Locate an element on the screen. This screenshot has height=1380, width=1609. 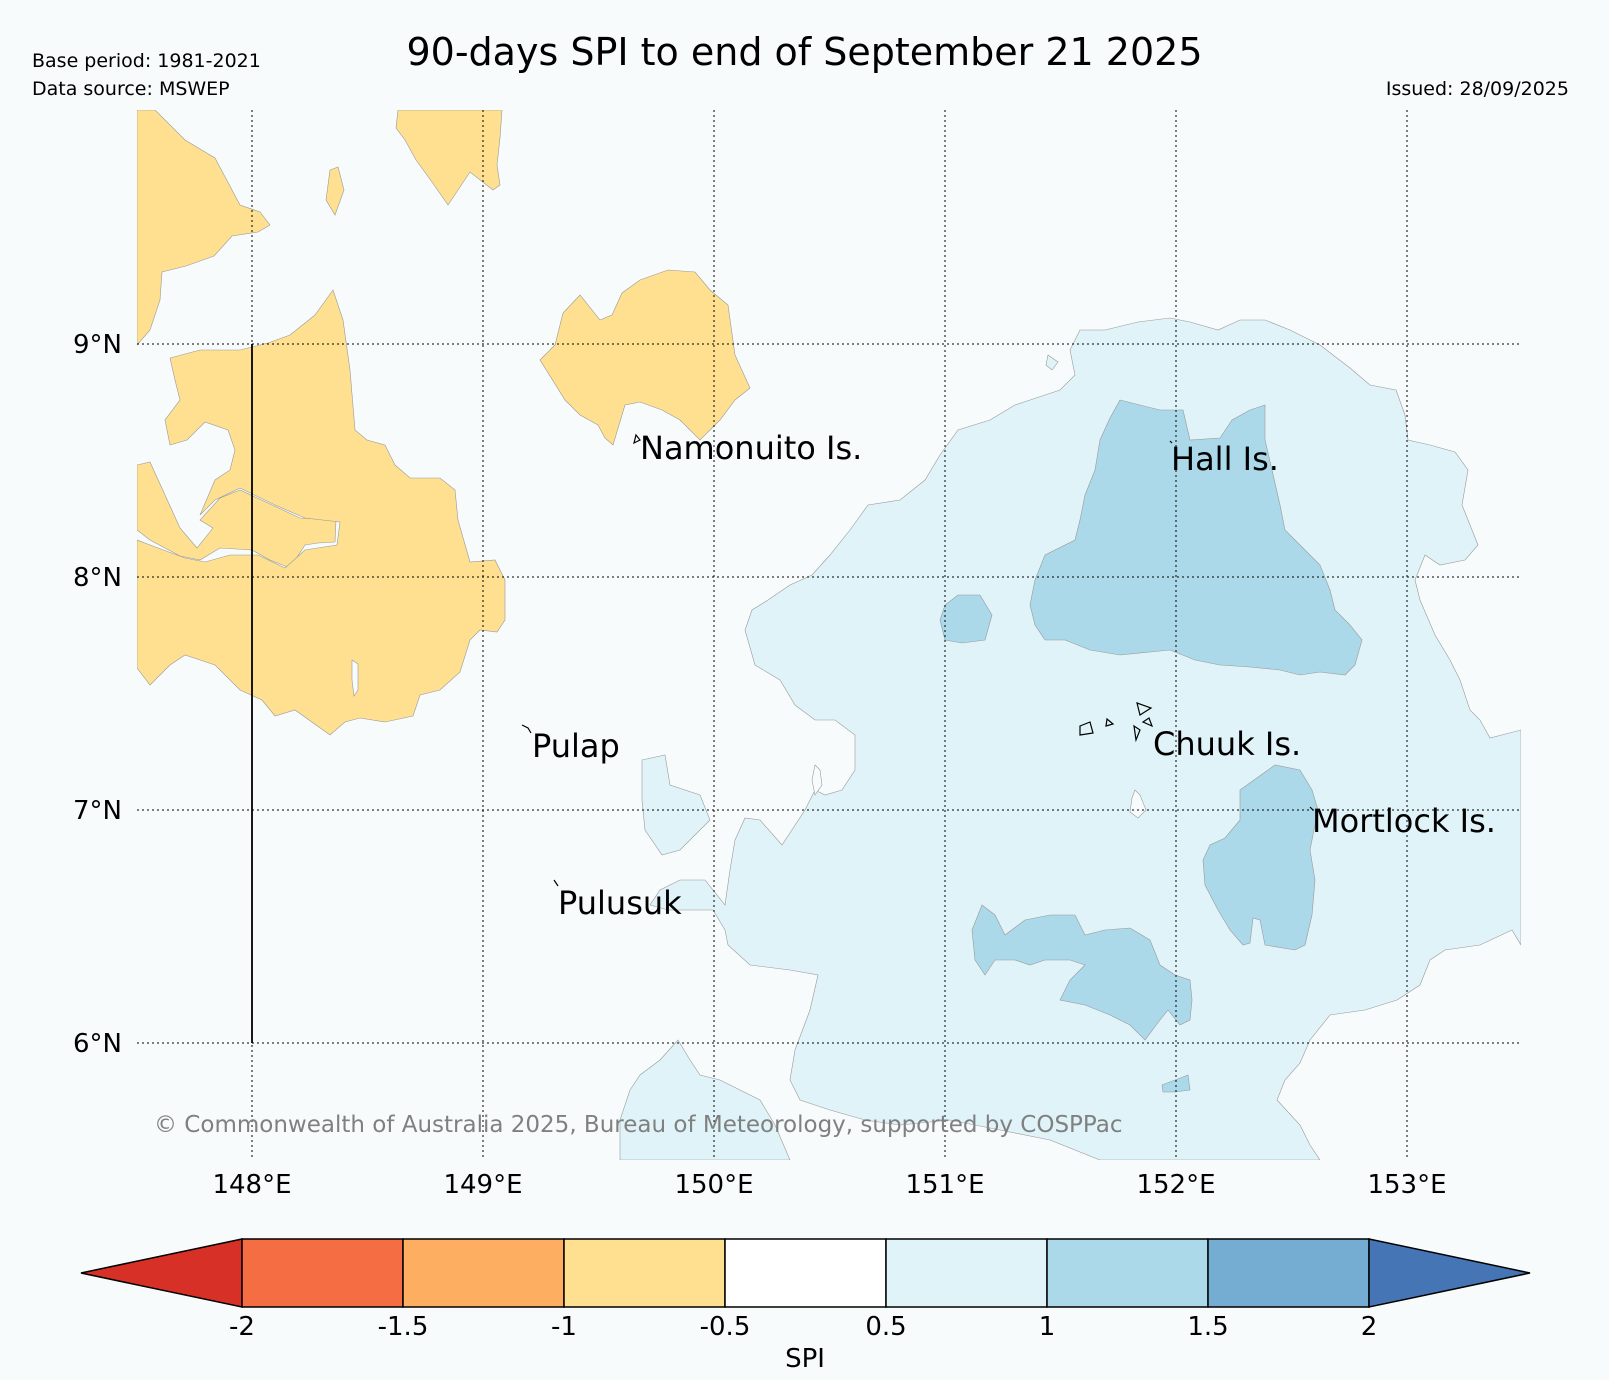
colorbar-bin-1-1.5 is located at coordinates (1127, 1273).